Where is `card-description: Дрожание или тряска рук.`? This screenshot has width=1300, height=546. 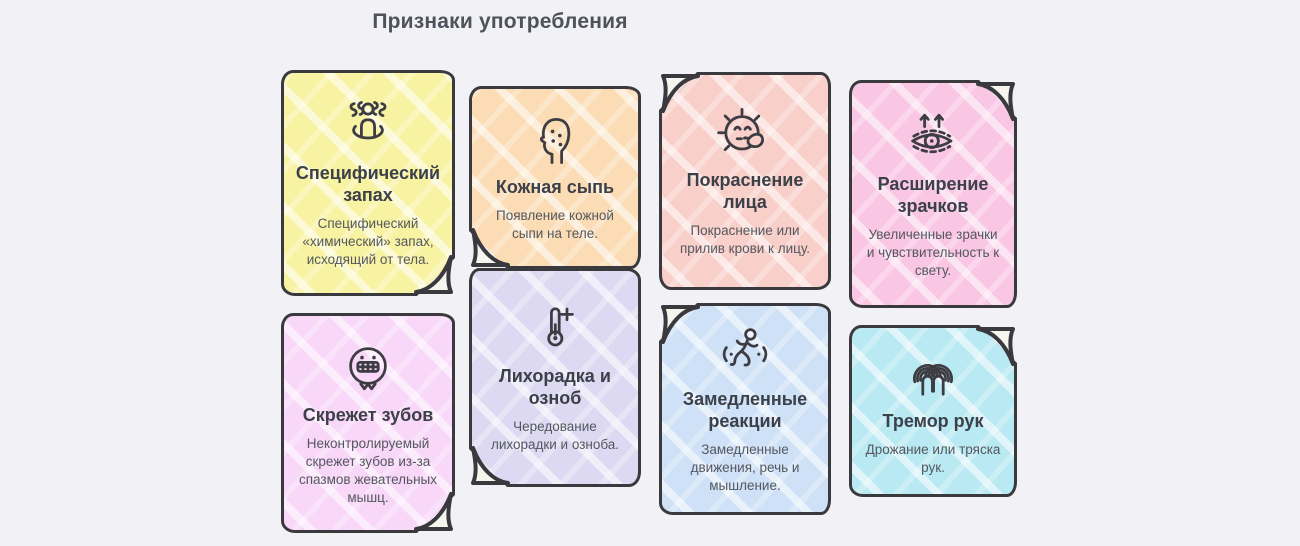 card-description: Дрожание или тряска рук. is located at coordinates (933, 458).